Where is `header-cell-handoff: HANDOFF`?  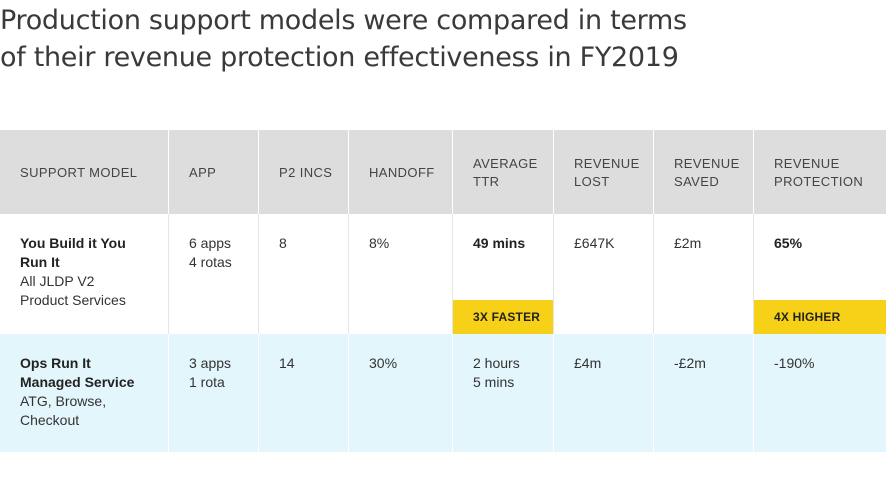 header-cell-handoff: HANDOFF is located at coordinates (401, 172).